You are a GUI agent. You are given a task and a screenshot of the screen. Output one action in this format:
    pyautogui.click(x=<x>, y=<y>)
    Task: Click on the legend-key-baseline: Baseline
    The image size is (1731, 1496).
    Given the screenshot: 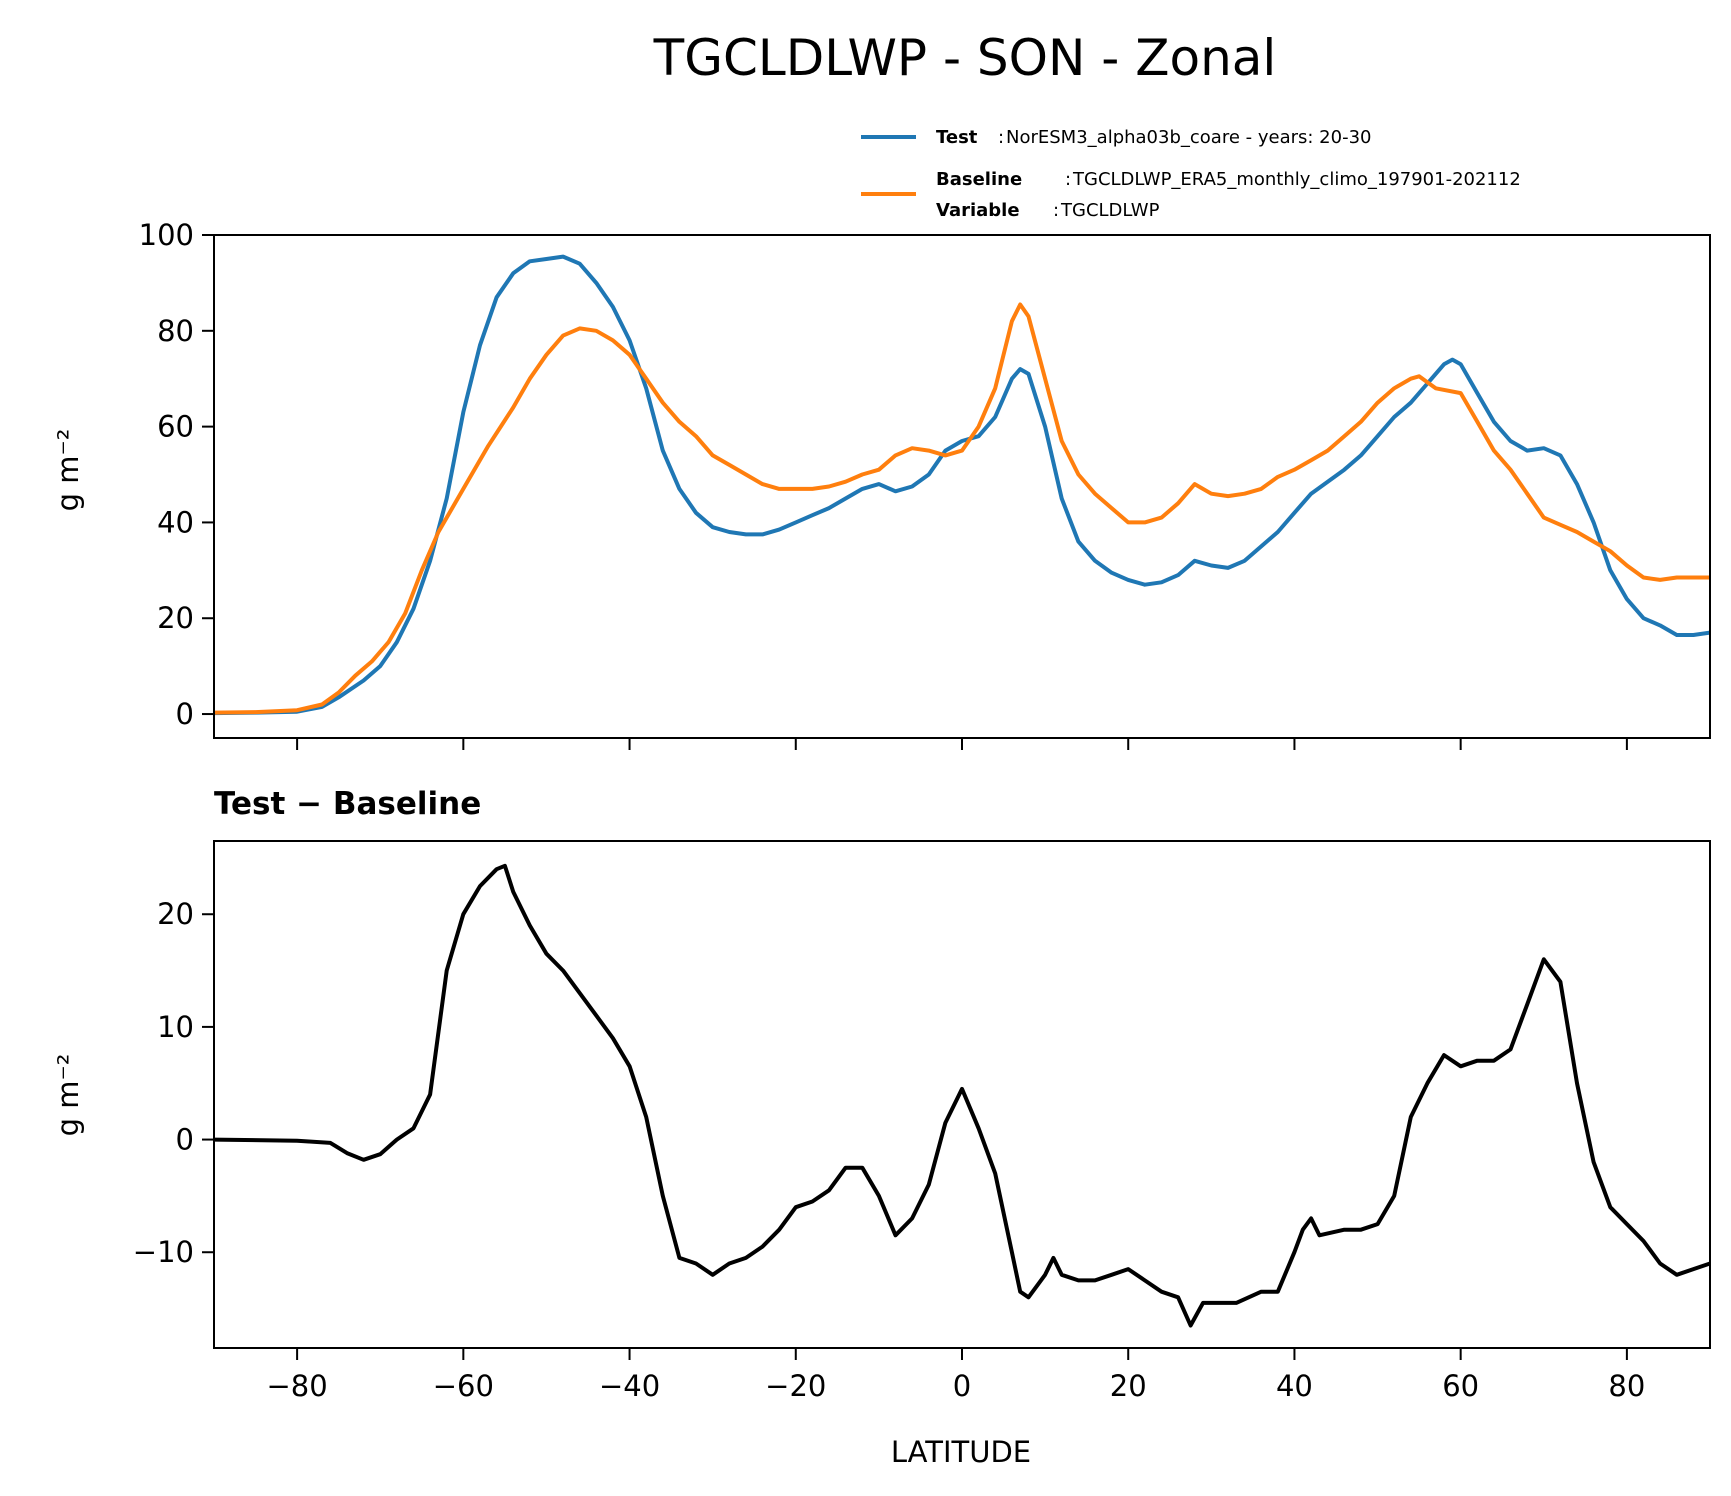 What is the action you would take?
    pyautogui.click(x=979, y=179)
    